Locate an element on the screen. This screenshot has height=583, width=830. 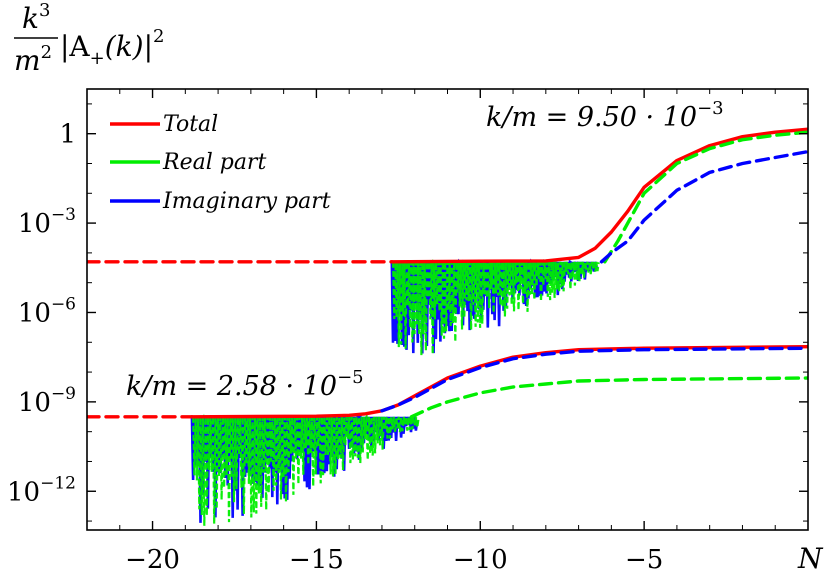
x-tick-label-0: −20 is located at coordinates (152, 560).